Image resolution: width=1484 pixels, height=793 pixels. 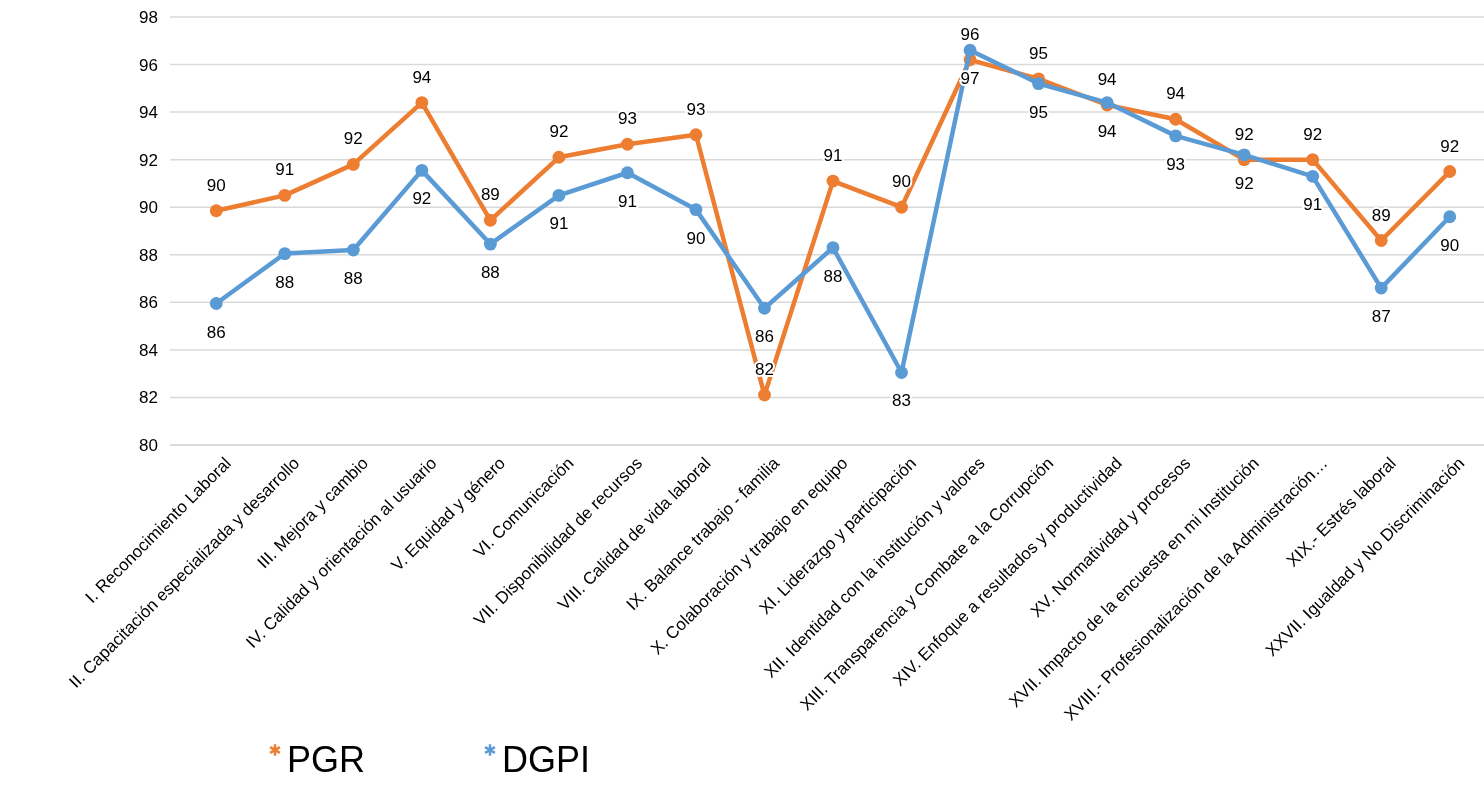 What do you see at coordinates (148, 160) in the screenshot?
I see `y-tick-label: 92` at bounding box center [148, 160].